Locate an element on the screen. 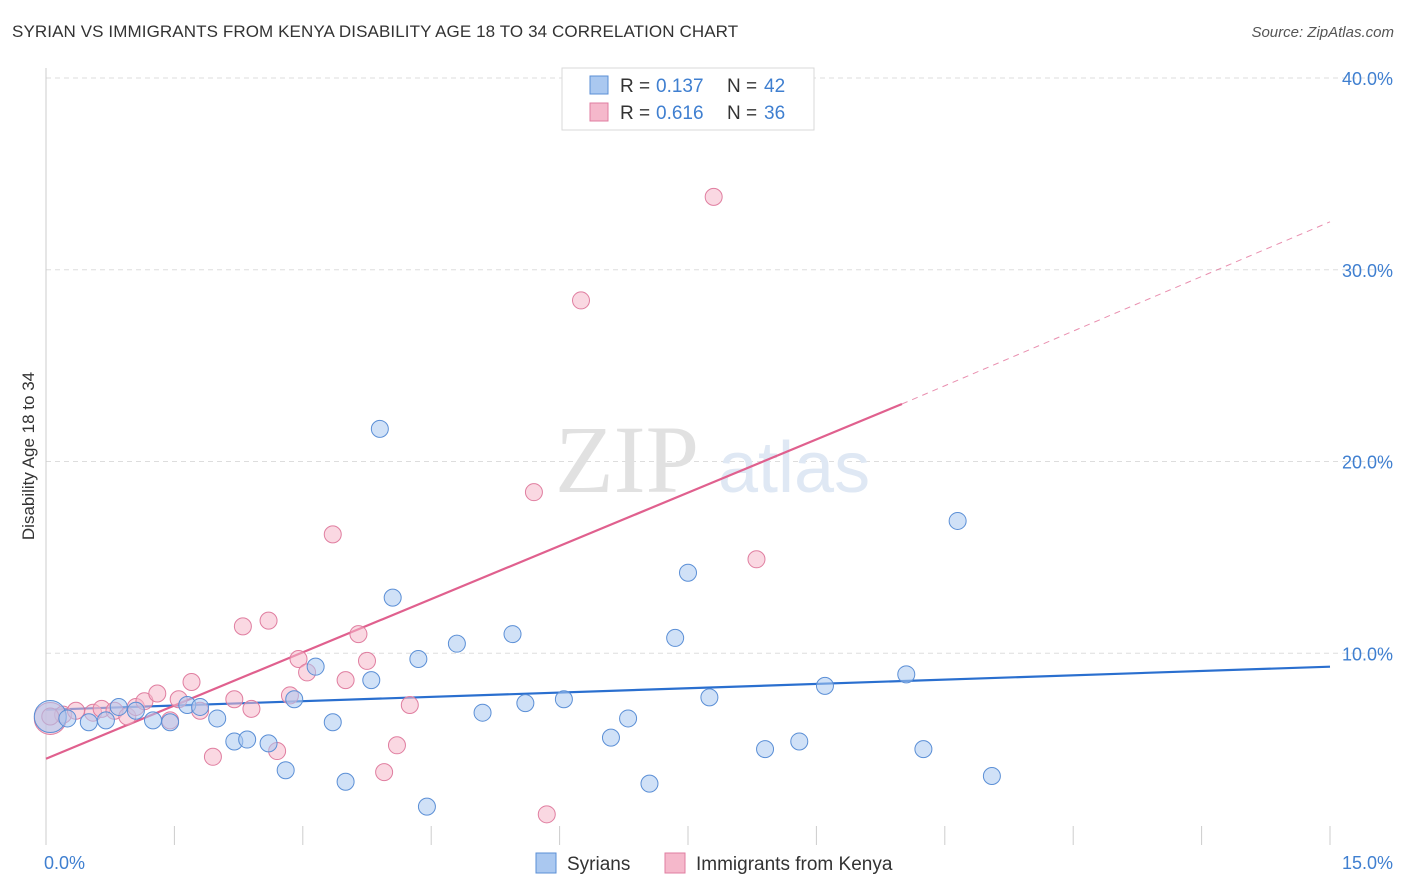  legend-swatch-syrians is located at coordinates (599, 85).